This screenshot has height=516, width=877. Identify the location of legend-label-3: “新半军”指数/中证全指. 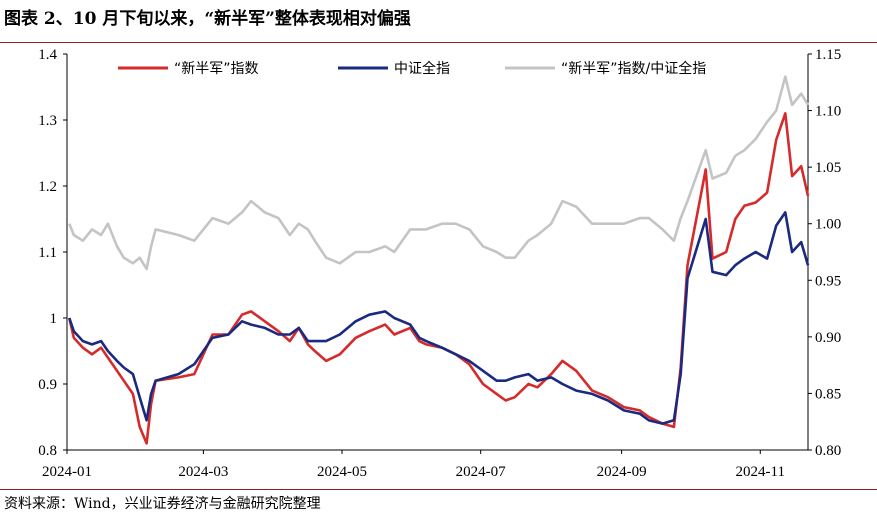
(633, 68).